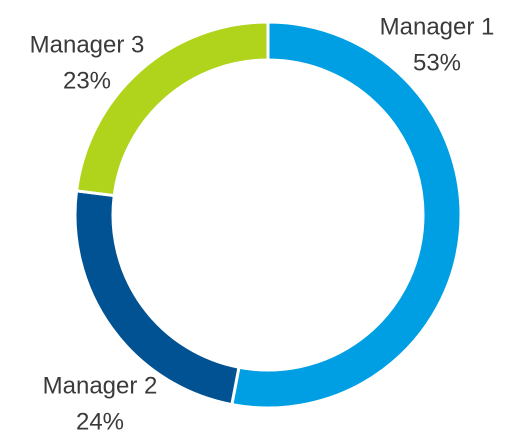 This screenshot has height=445, width=514. Describe the element at coordinates (437, 62) in the screenshot. I see `value-label: 53%` at that location.